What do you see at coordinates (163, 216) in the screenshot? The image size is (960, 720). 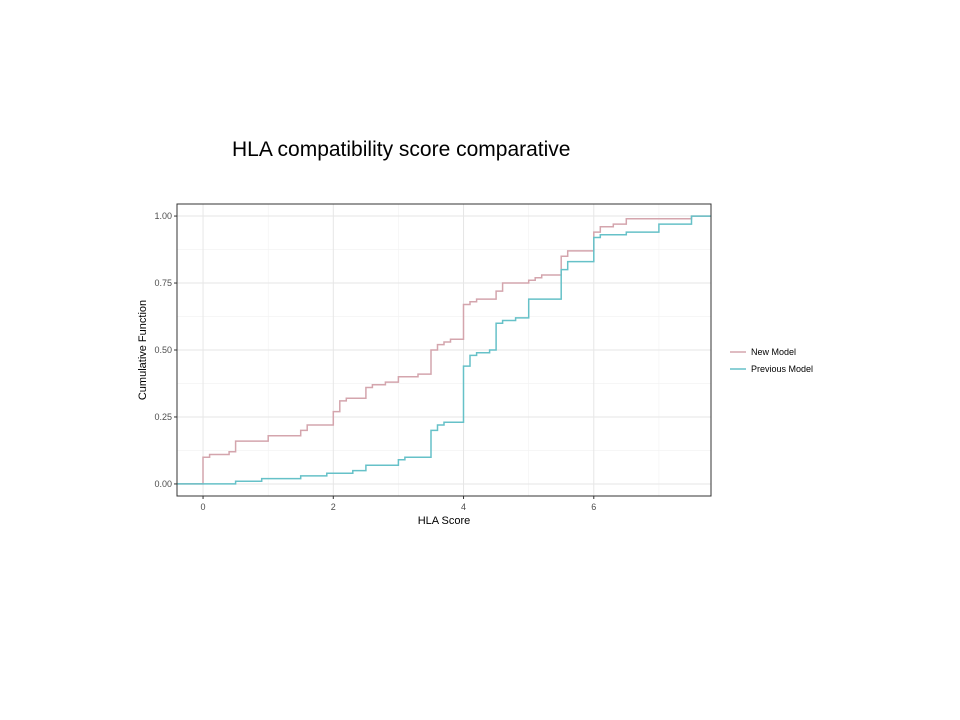 I see `y-tick-label: 1.00` at bounding box center [163, 216].